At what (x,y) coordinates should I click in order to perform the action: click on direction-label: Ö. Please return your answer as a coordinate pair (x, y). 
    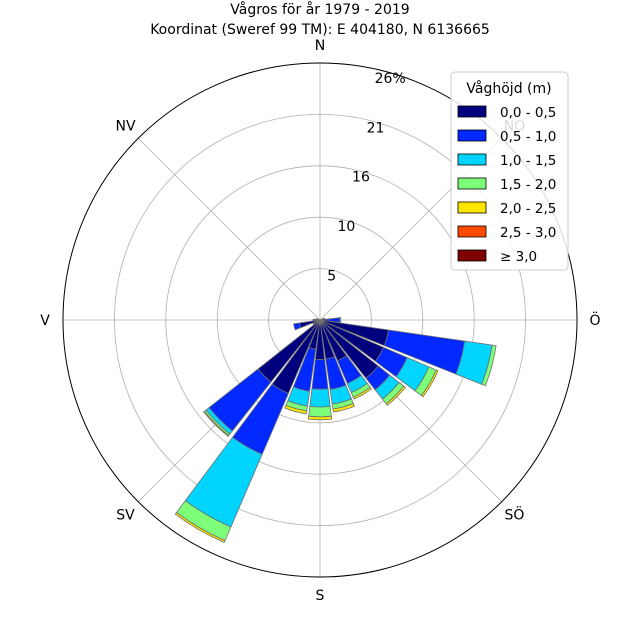
    Looking at the image, I should click on (594, 320).